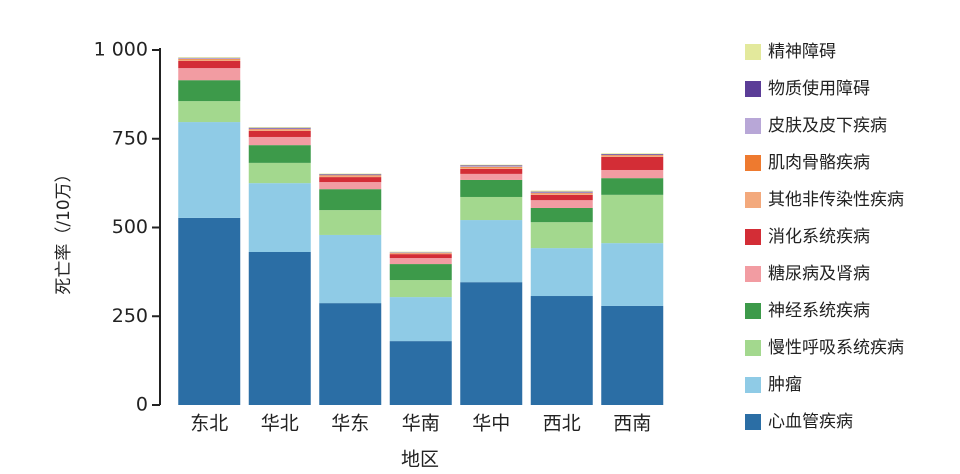  Describe the element at coordinates (819, 311) in the screenshot. I see `legend-label: 神经系统疾病` at that location.